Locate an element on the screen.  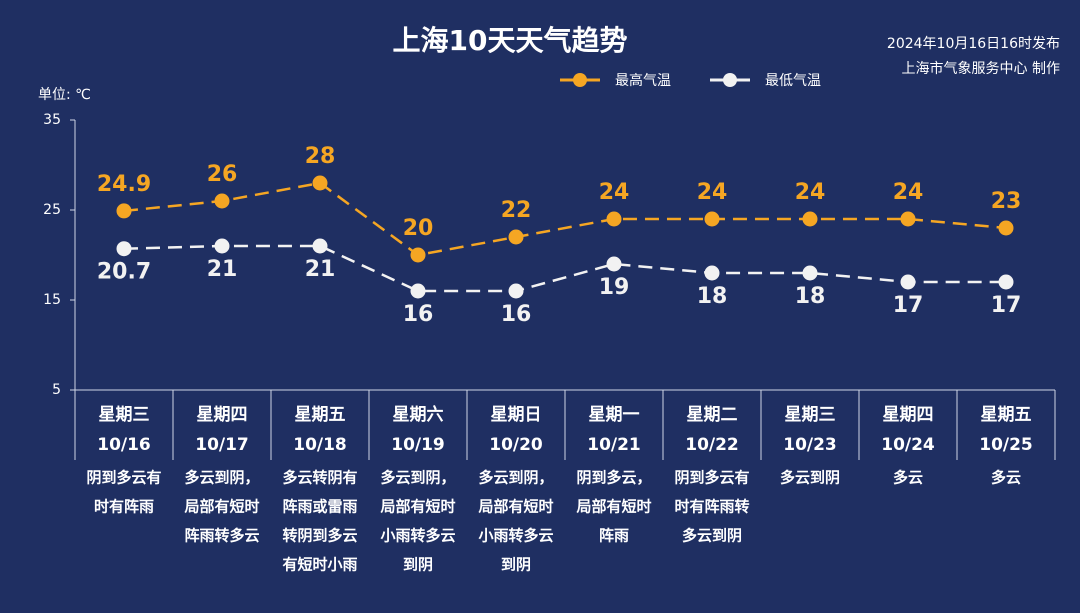
weekday-label: 星期二 is located at coordinates (712, 415).